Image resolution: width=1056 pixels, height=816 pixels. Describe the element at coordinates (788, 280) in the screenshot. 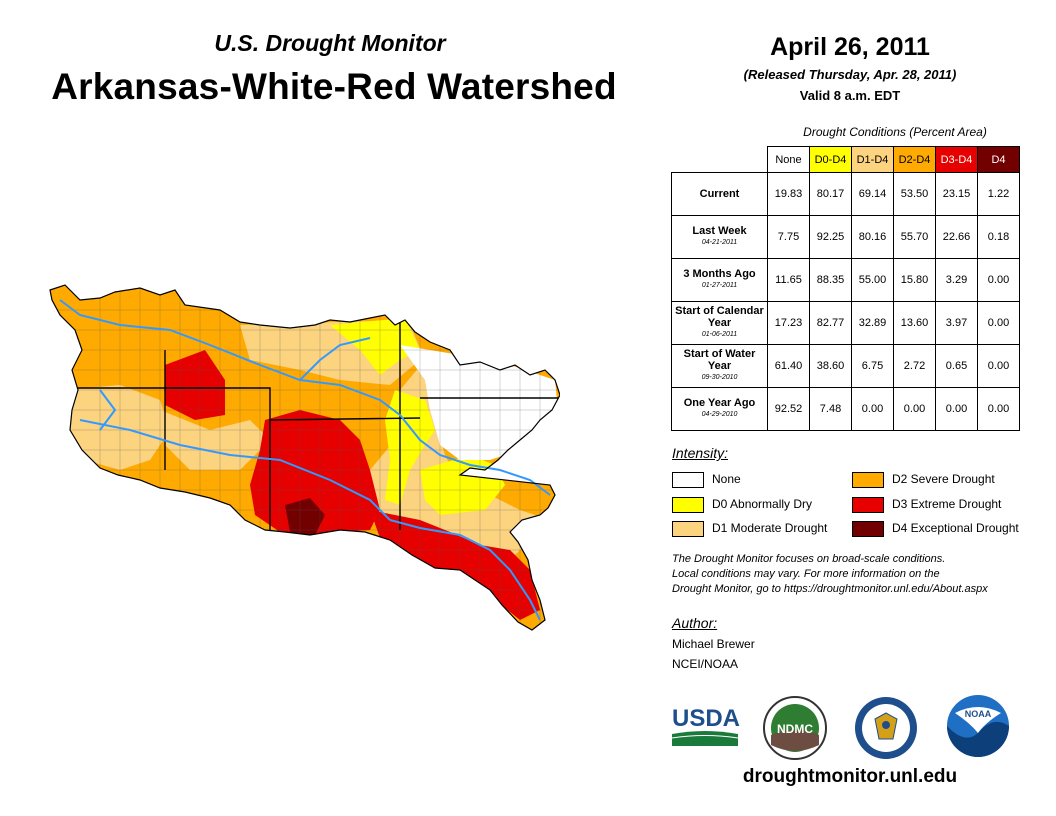

I see `table-cell: 11.65` at that location.